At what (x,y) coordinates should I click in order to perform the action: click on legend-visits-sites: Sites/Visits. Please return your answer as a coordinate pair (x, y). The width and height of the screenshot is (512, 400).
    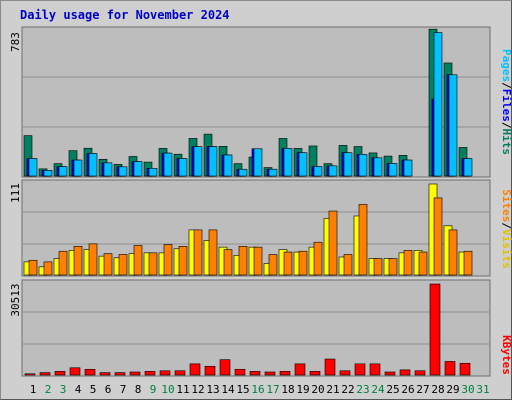
    Looking at the image, I should click on (506, 229).